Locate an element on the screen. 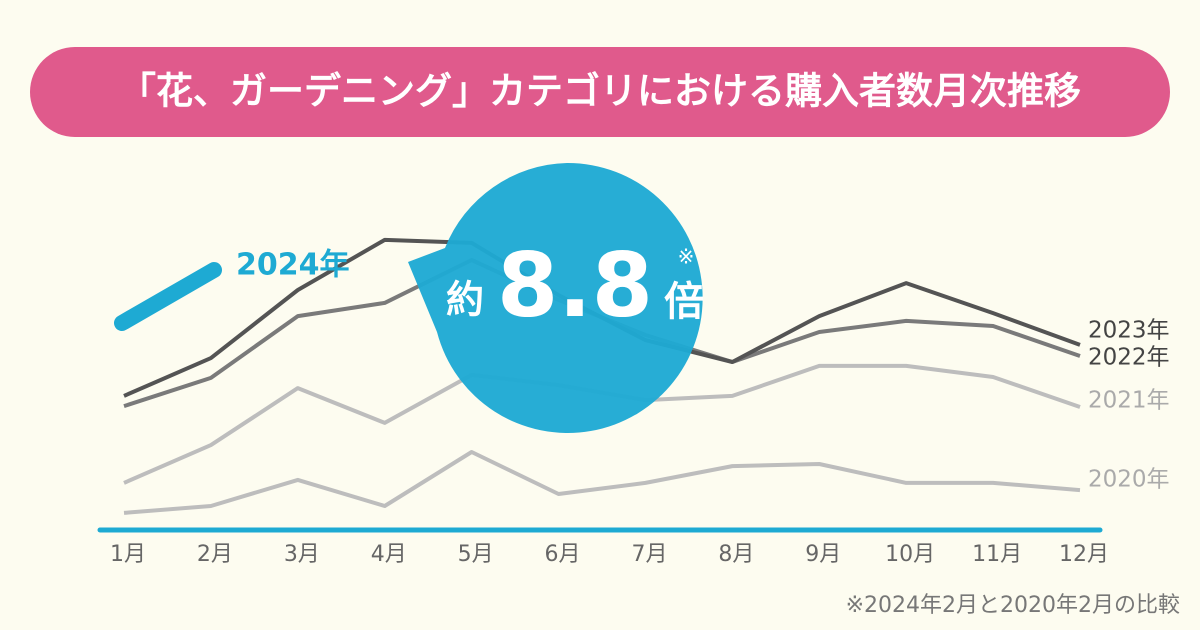  series-label: 2022年 is located at coordinates (1129, 358).